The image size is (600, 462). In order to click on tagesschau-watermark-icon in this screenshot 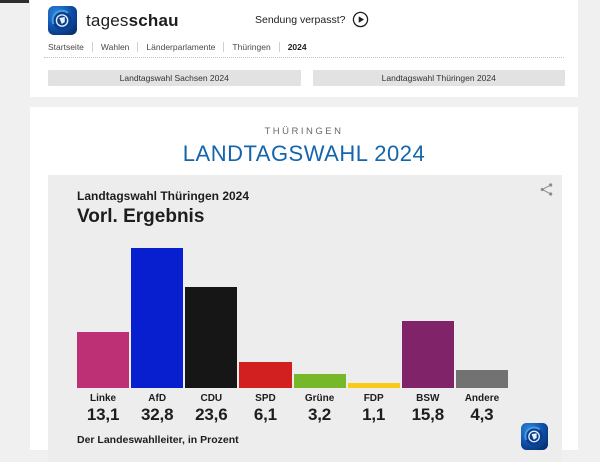, I will do `click(534, 436)`.